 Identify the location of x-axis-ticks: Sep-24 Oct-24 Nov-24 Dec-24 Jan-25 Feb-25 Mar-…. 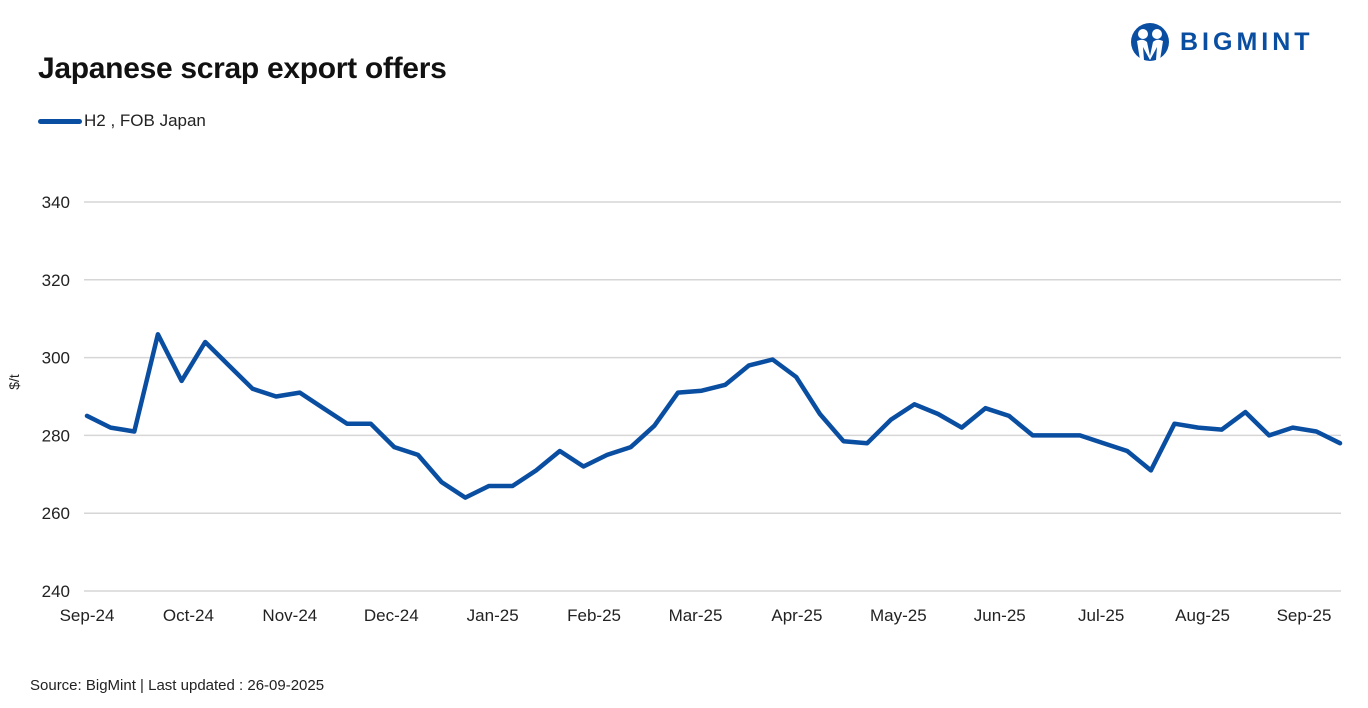
(696, 615).